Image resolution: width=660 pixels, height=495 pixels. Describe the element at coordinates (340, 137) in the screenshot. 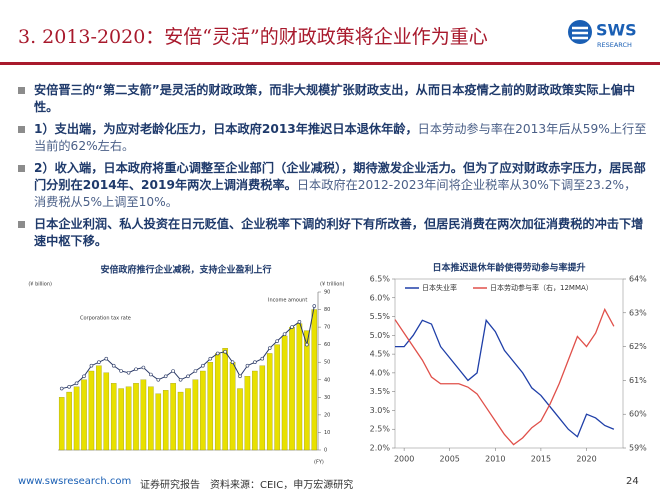

I see `bullet-text: 日本劳动参与率在2013年后从59%上行至当前的62%左右。` at that location.